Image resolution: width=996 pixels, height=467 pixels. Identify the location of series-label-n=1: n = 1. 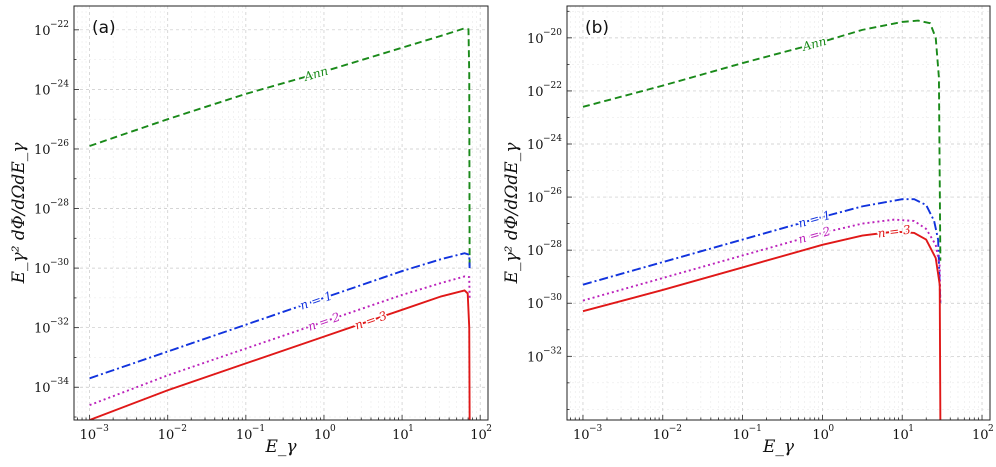
(316, 301).